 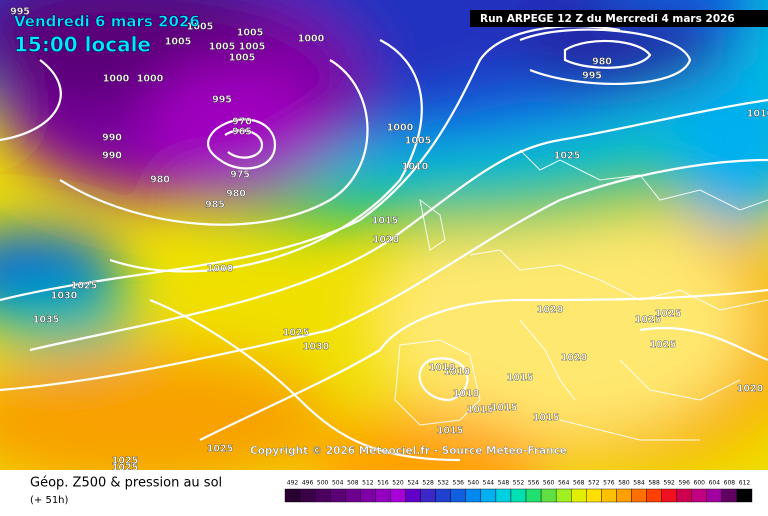 What do you see at coordinates (49, 500) in the screenshot?
I see `legend-lead: (+ 51h)` at bounding box center [49, 500].